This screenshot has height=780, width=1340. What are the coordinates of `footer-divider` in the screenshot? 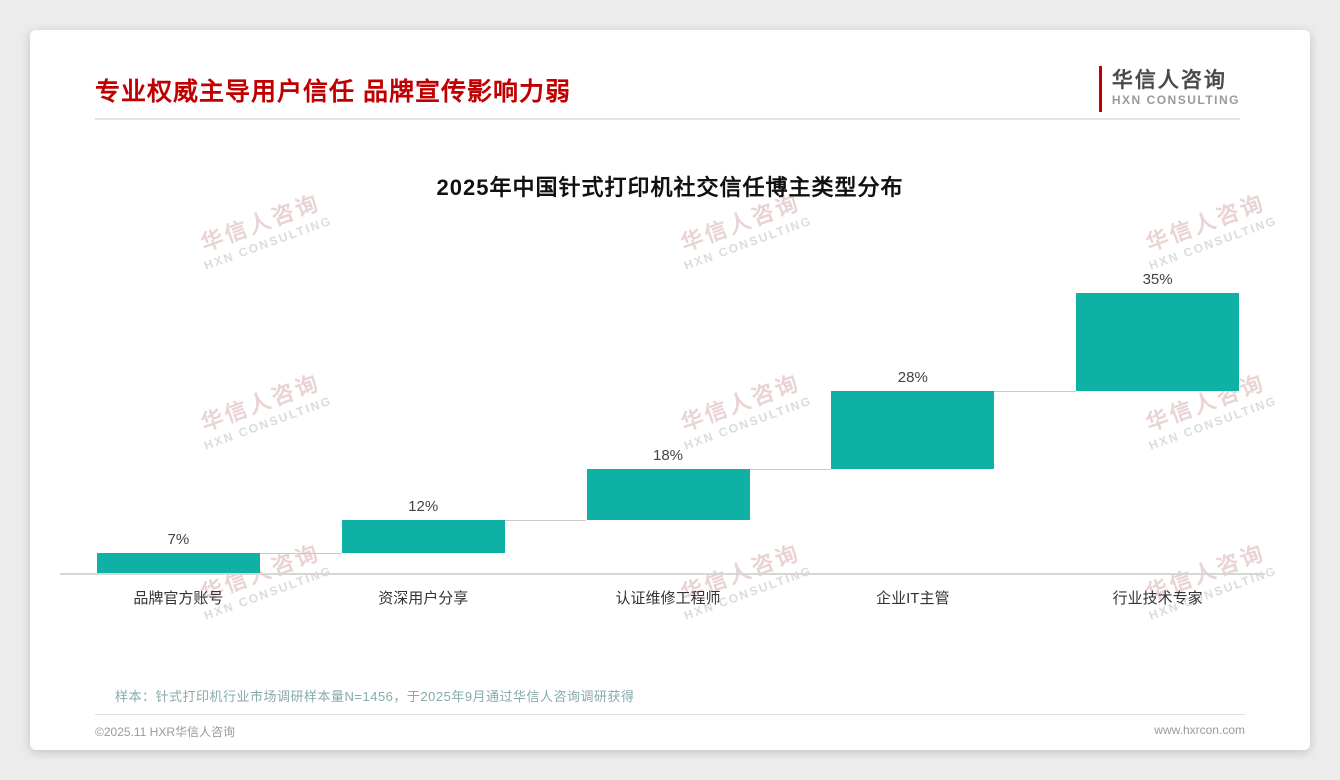 It's located at (670, 714).